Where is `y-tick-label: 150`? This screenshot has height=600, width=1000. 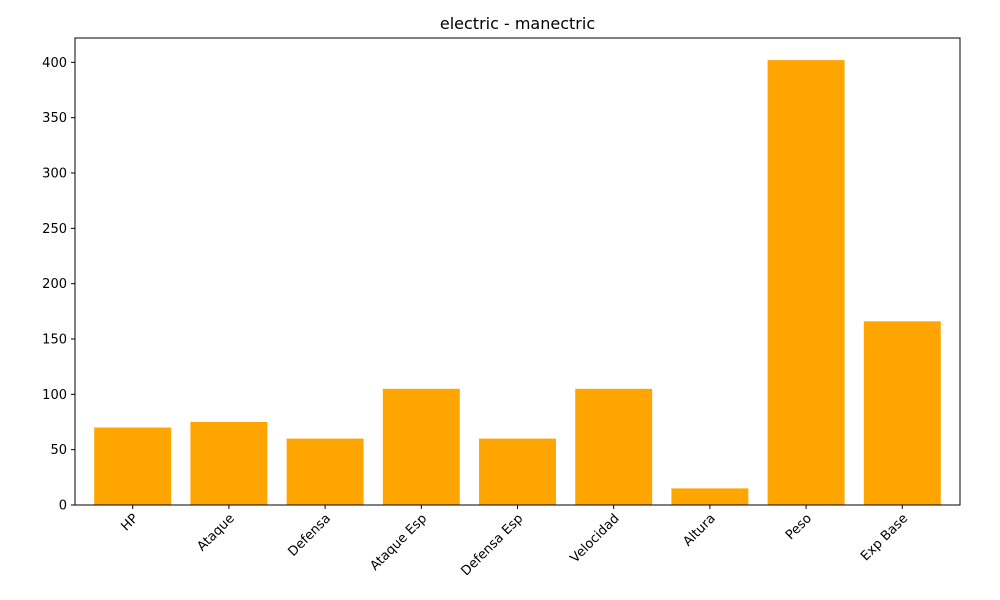
y-tick-label: 150 is located at coordinates (54, 340).